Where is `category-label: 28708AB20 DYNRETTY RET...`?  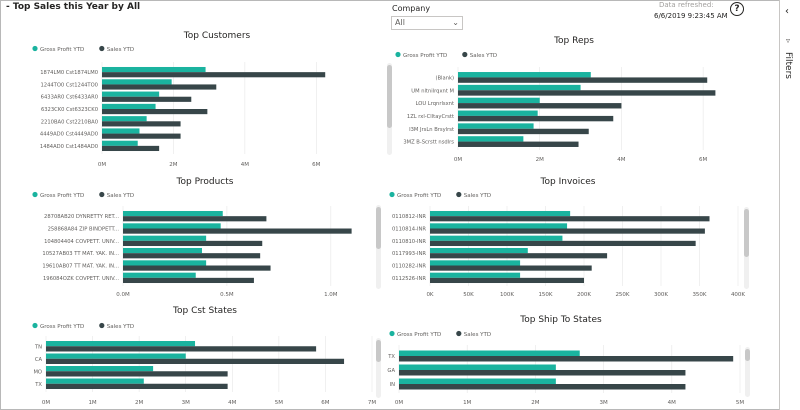 category-label: 28708AB20 DYNRETTY RET... is located at coordinates (81, 217).